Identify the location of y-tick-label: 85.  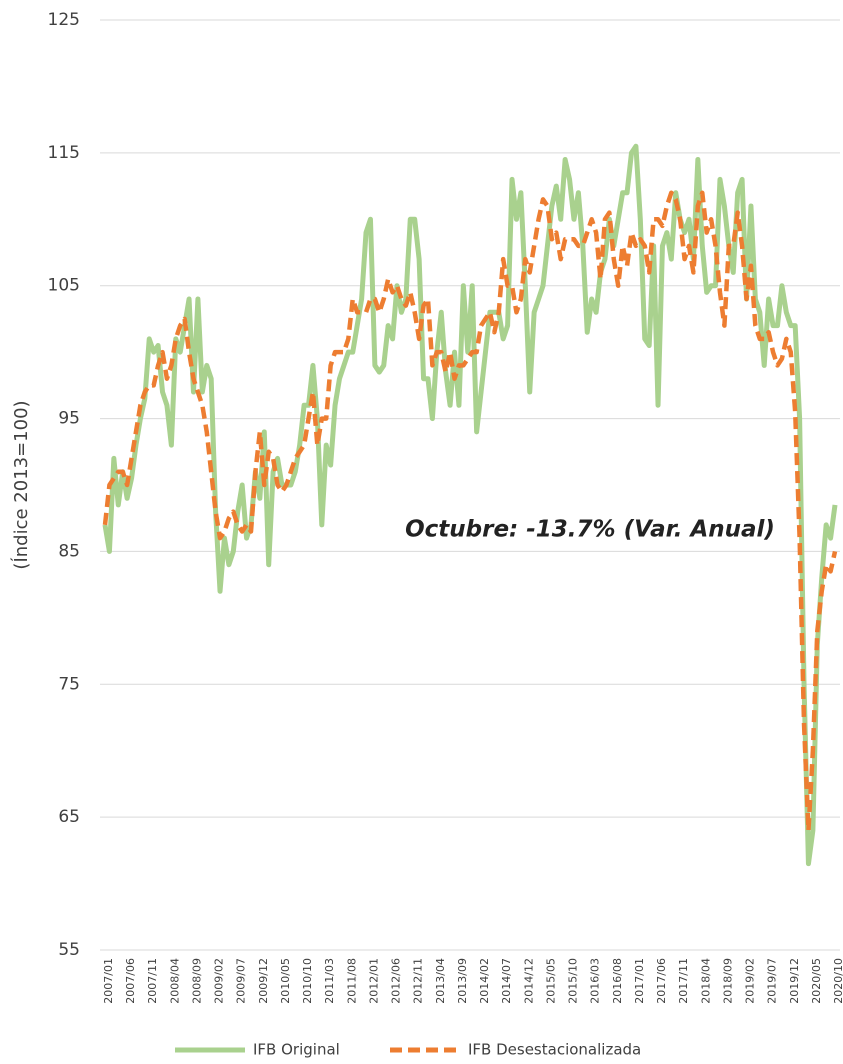
(69, 551).